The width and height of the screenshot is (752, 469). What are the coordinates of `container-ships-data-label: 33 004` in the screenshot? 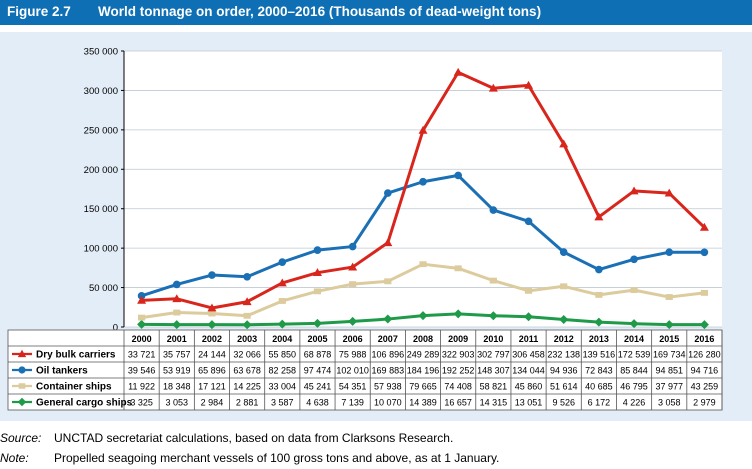 It's located at (283, 387).